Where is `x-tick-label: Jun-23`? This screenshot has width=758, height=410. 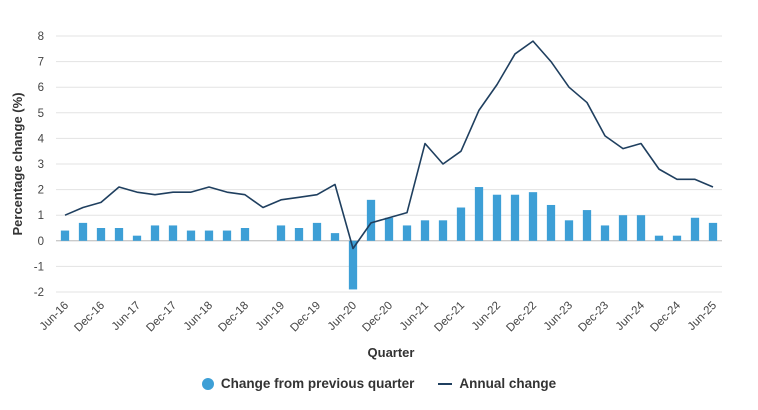 x-tick-label: Jun-23 is located at coordinates (558, 316).